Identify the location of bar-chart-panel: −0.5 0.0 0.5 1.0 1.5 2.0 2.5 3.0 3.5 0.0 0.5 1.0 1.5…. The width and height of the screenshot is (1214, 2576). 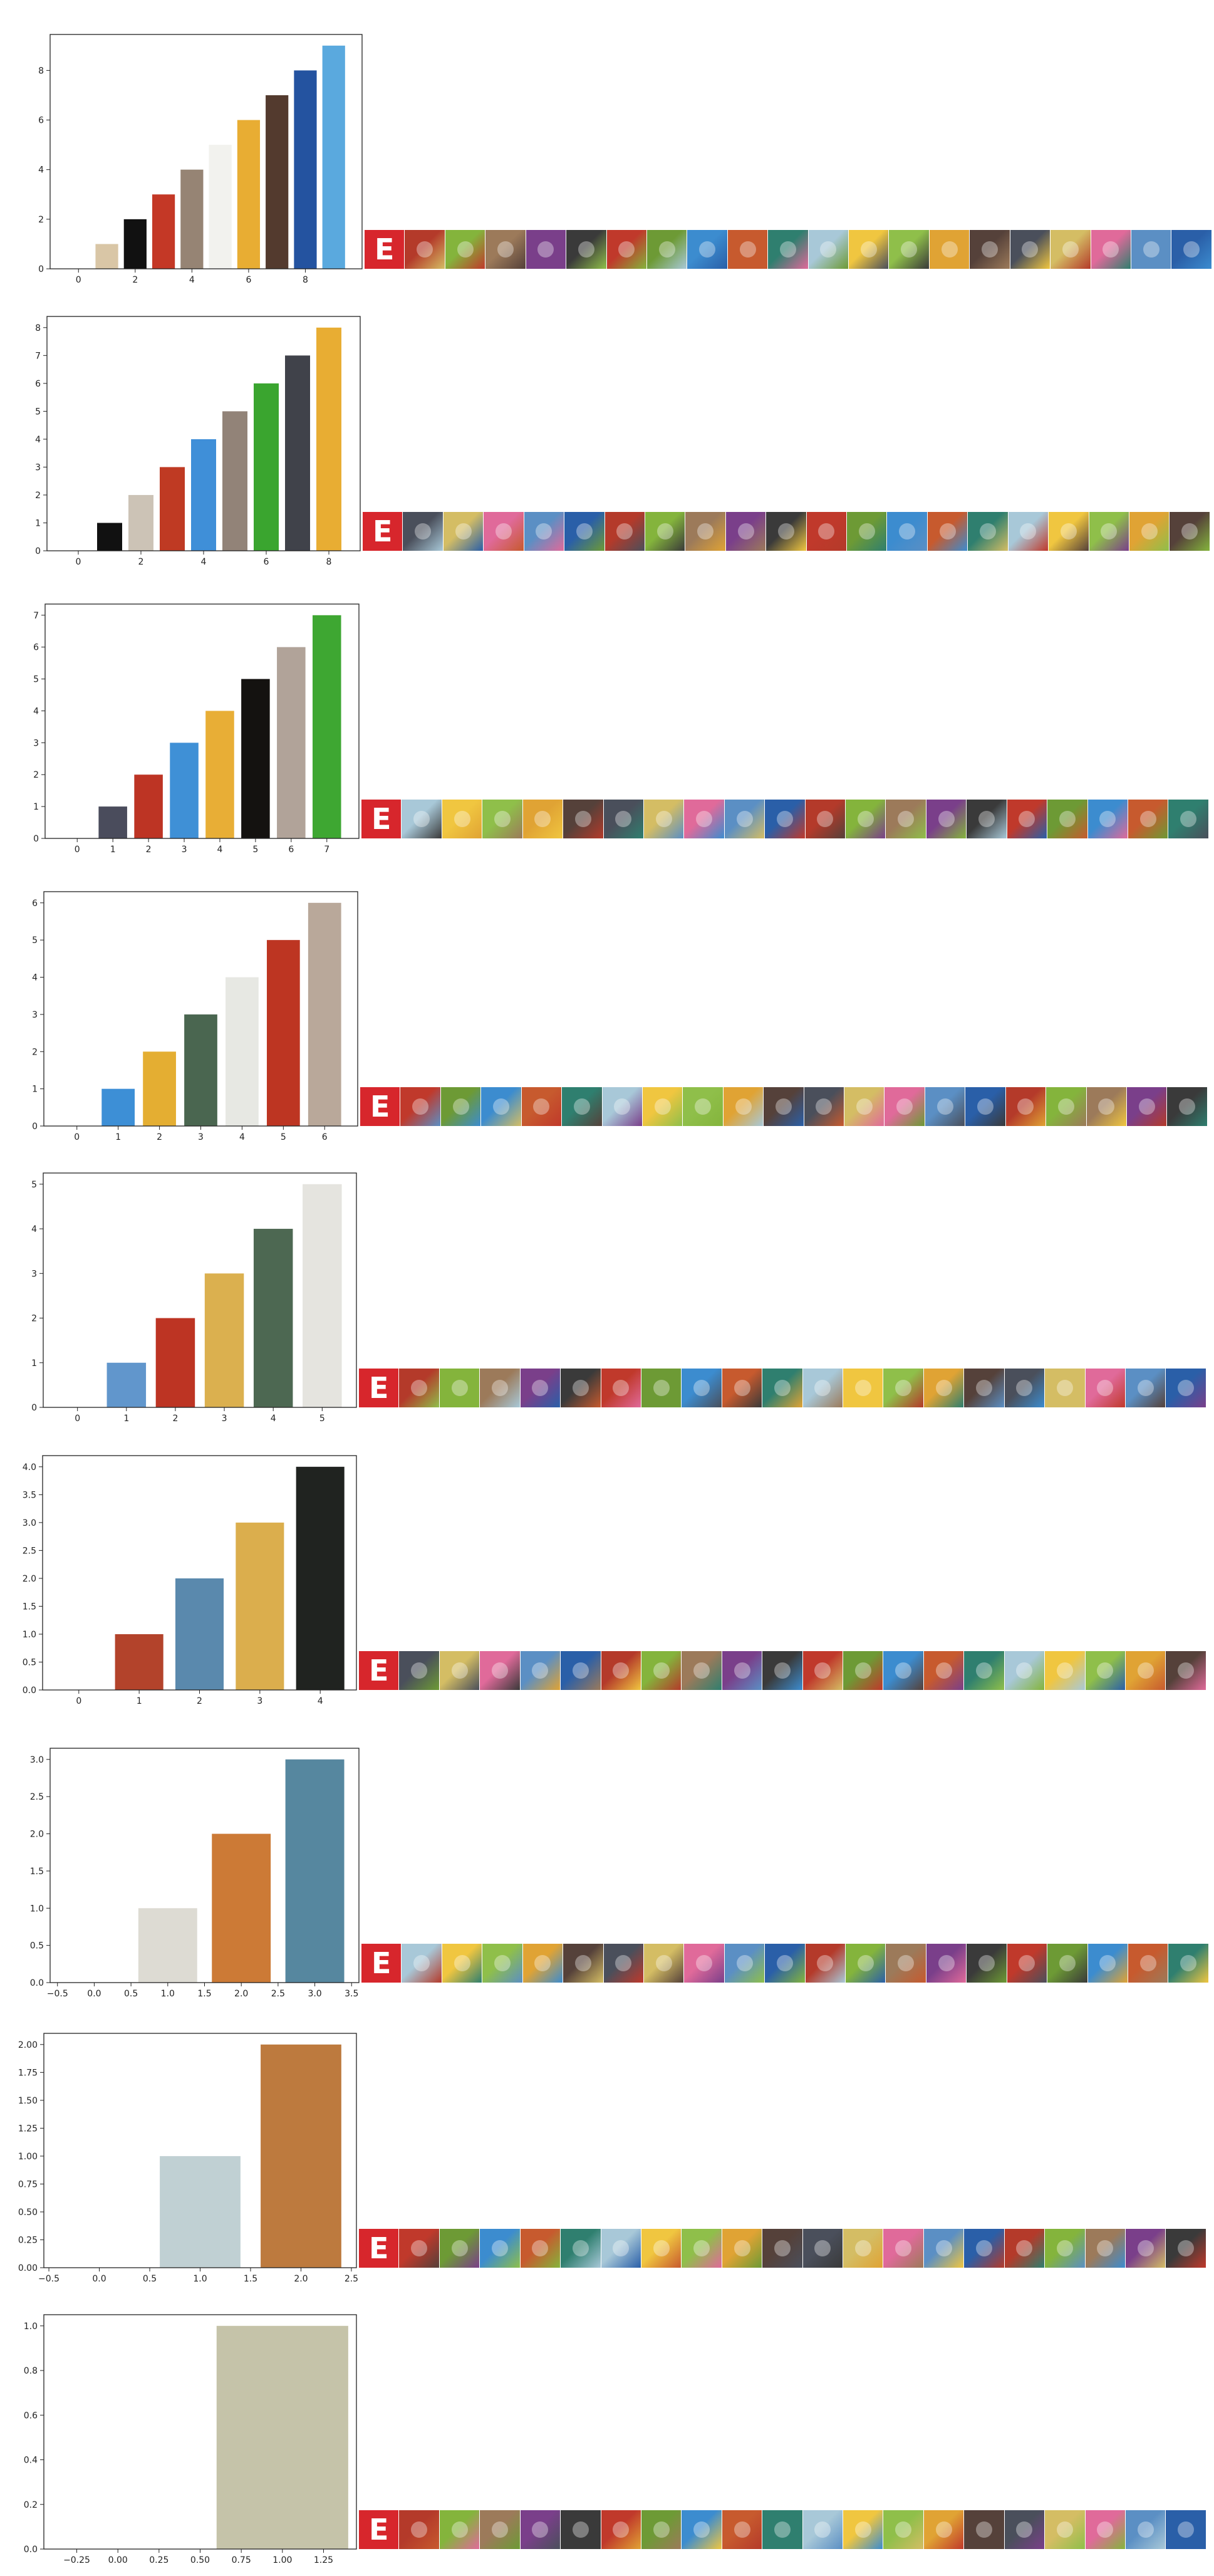
(607, 1878).